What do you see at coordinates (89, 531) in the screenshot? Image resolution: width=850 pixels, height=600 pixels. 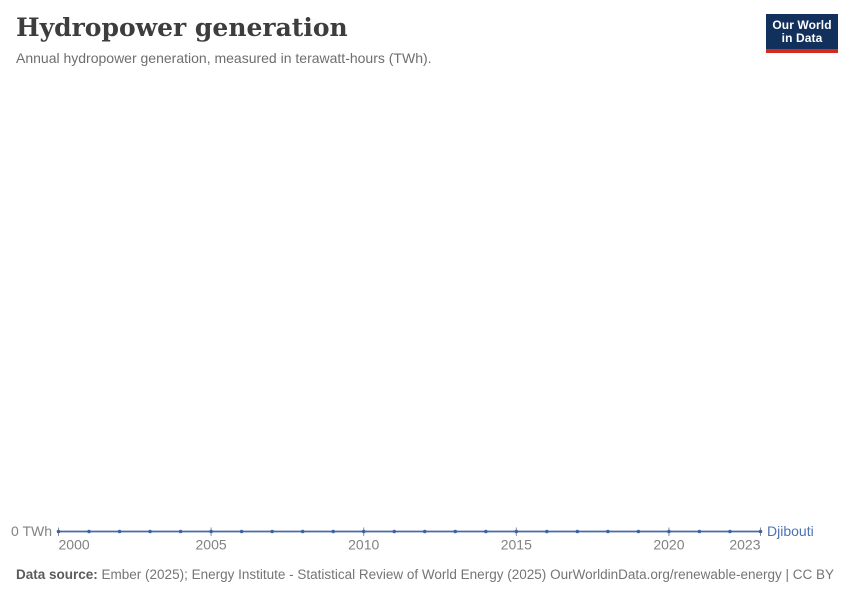 I see `data-point-2001` at bounding box center [89, 531].